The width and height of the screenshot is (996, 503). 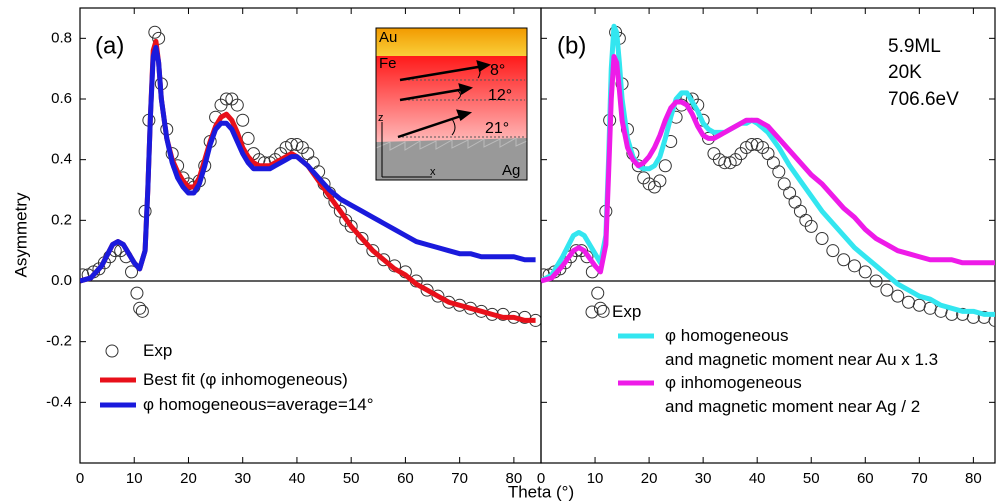 I want to click on angle-label: 21°, so click(x=497, y=128).